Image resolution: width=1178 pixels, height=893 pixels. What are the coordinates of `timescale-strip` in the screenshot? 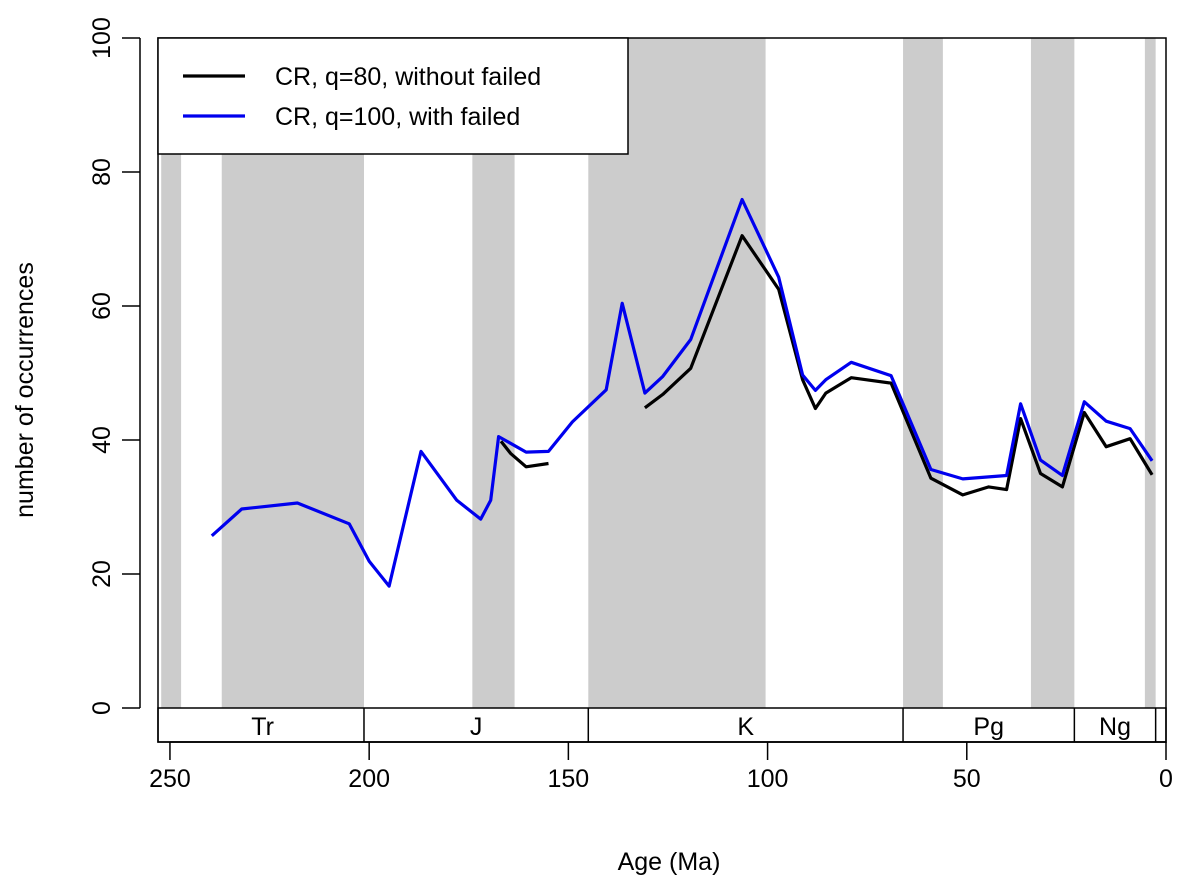 It's located at (662, 725).